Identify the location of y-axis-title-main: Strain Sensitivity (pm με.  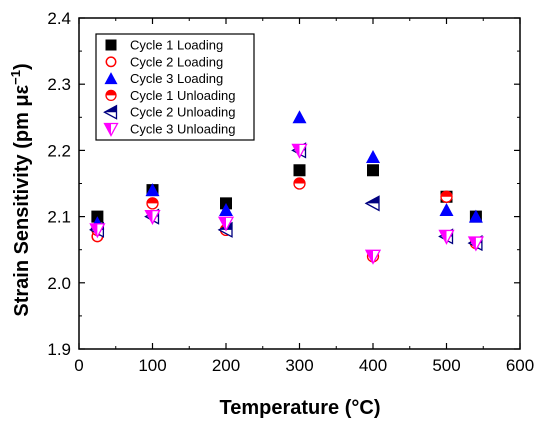
(22, 200).